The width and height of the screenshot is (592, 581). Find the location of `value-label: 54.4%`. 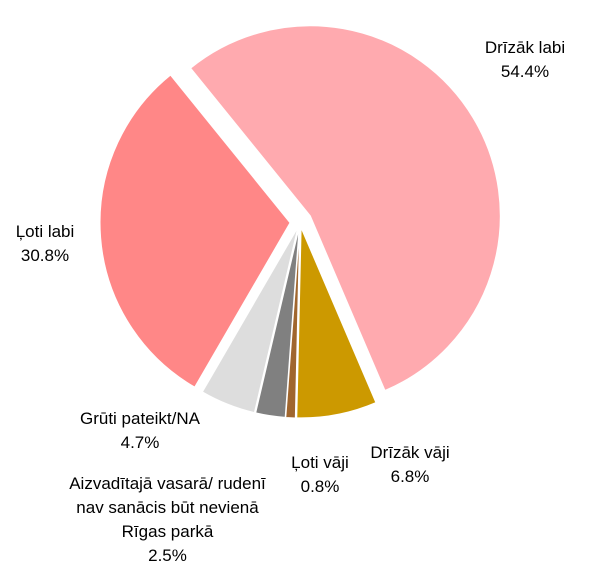

value-label: 54.4% is located at coordinates (525, 71).